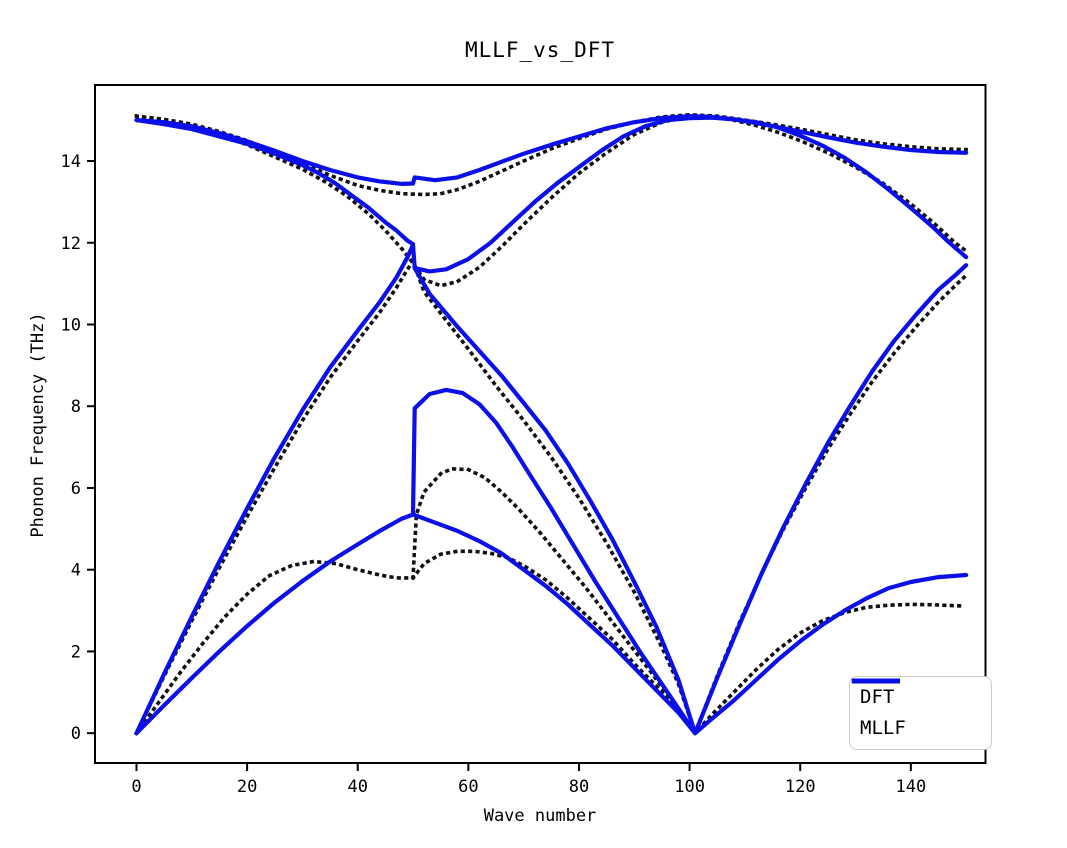 This screenshot has width=1067, height=848. I want to click on x-tick-label: 0, so click(136, 787).